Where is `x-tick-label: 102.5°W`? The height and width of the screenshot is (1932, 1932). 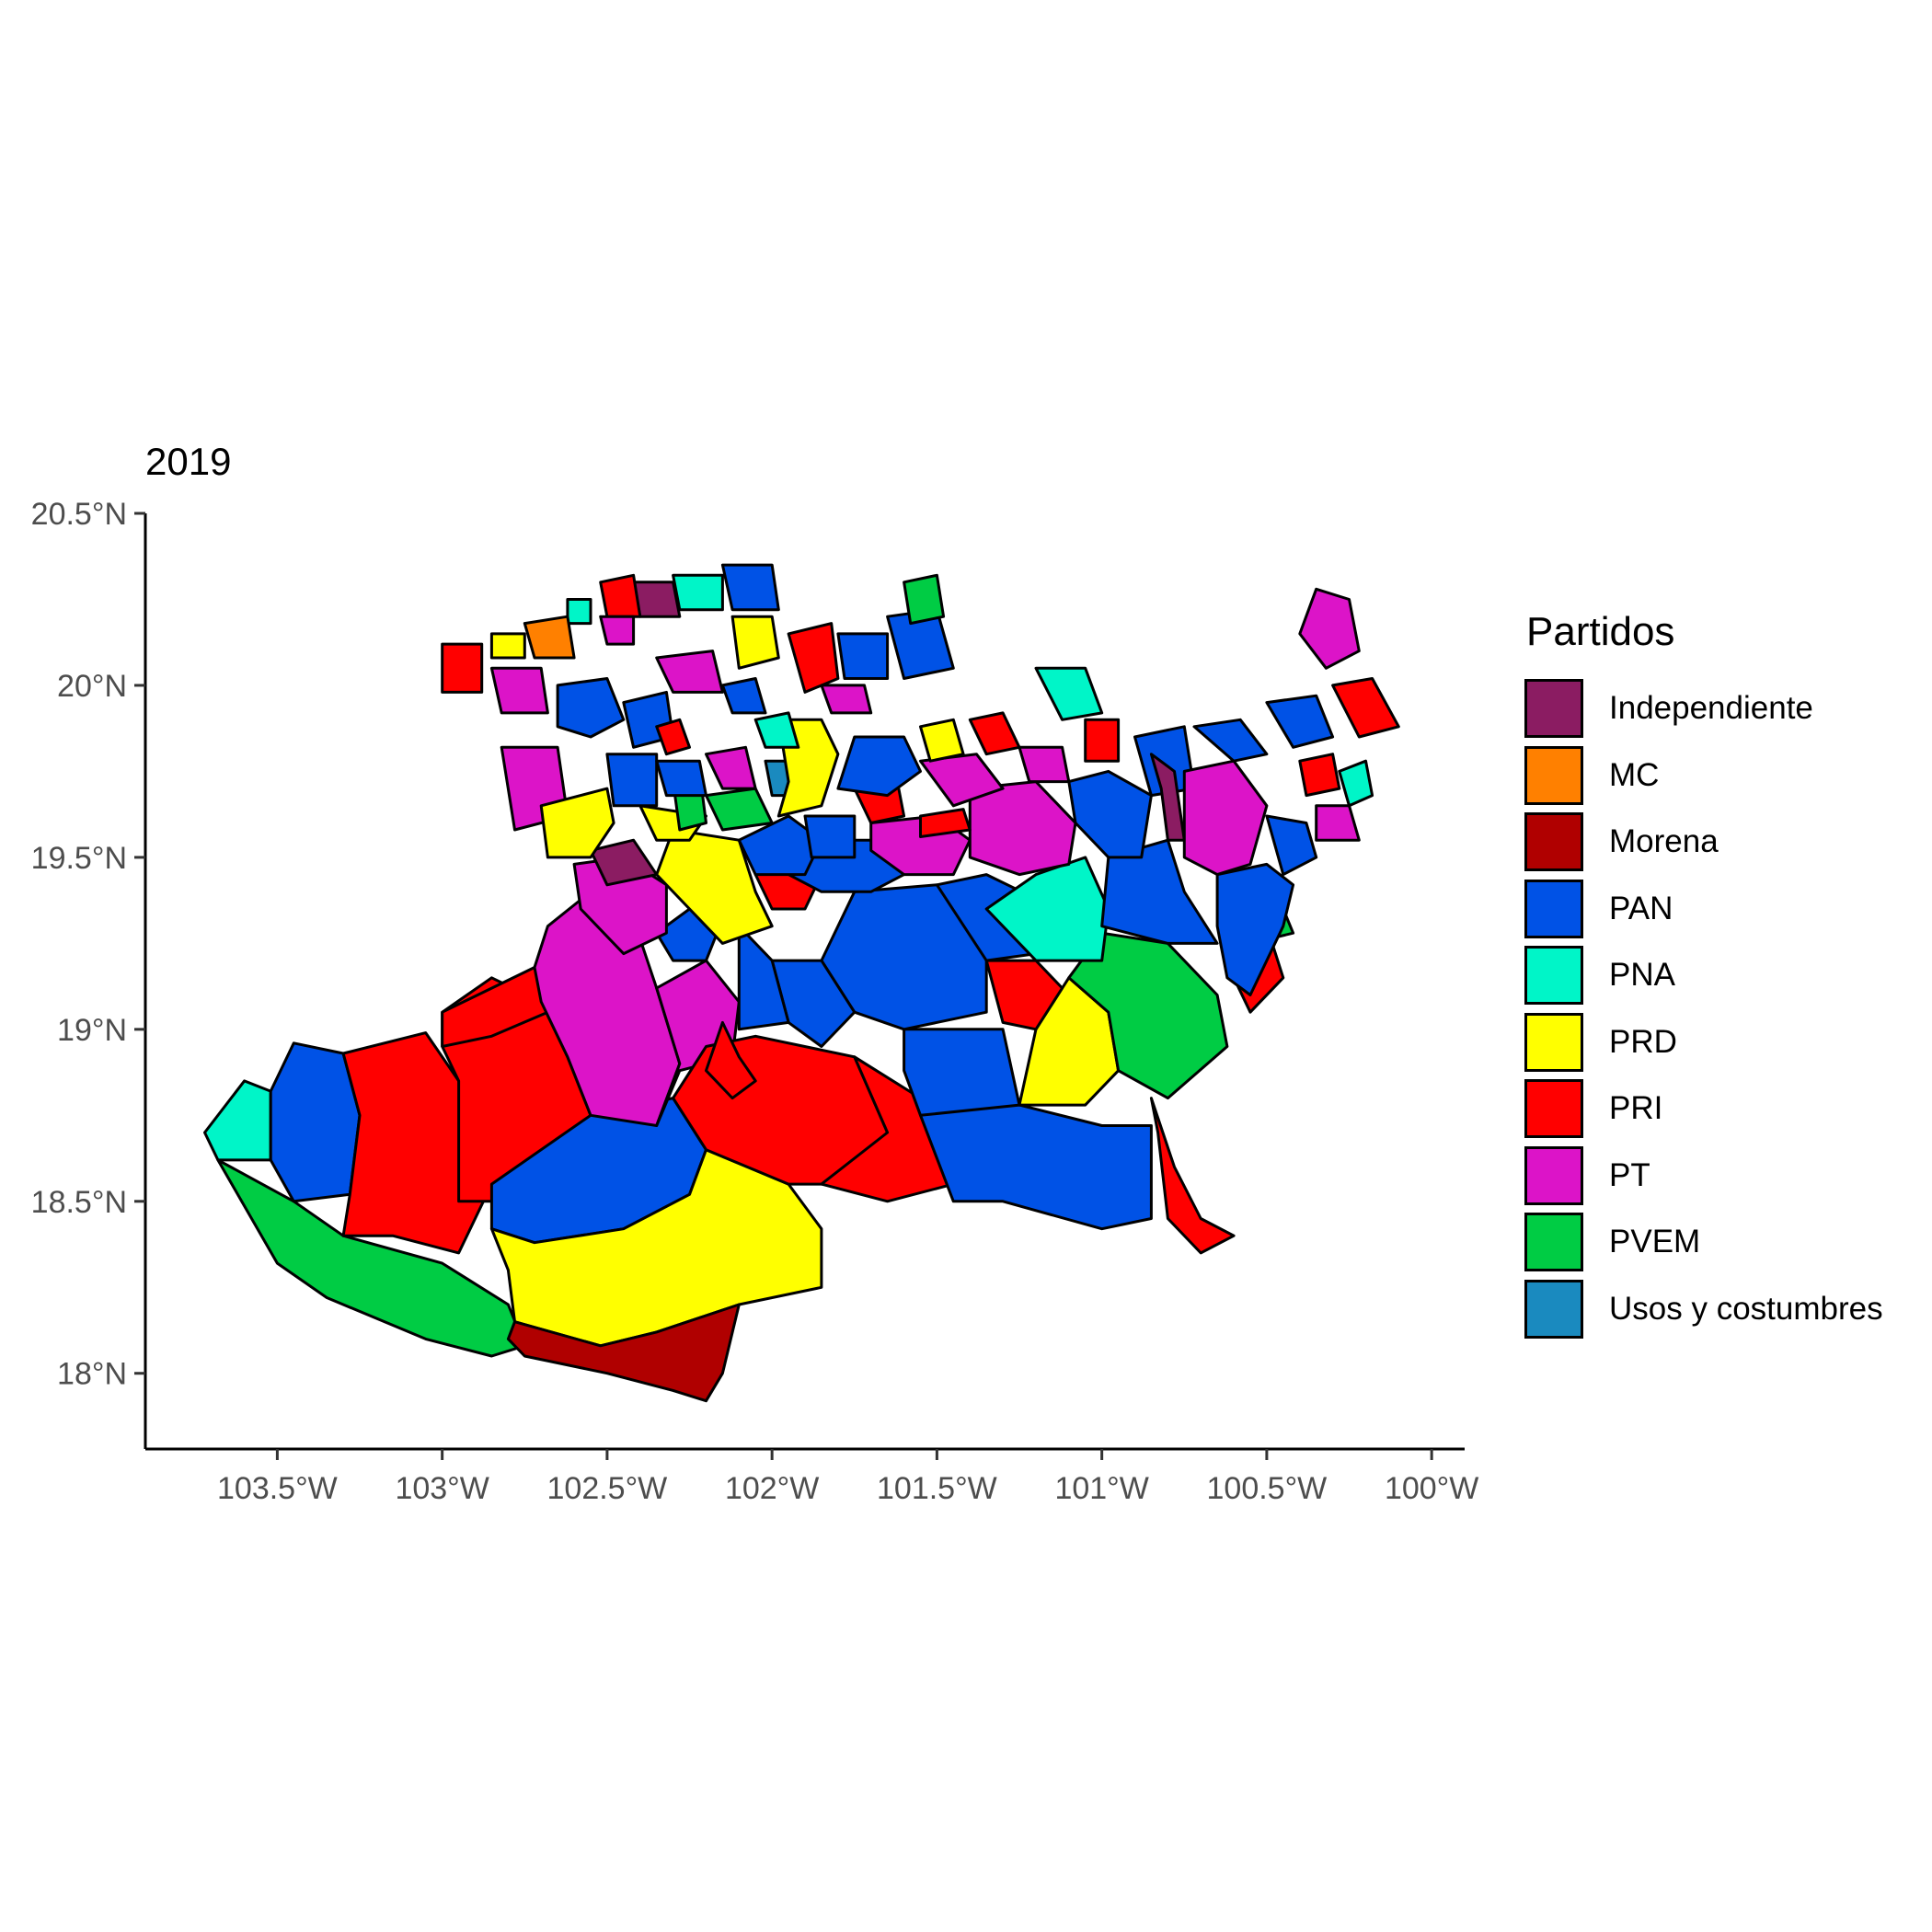
x-tick-label: 102.5°W is located at coordinates (607, 1488).